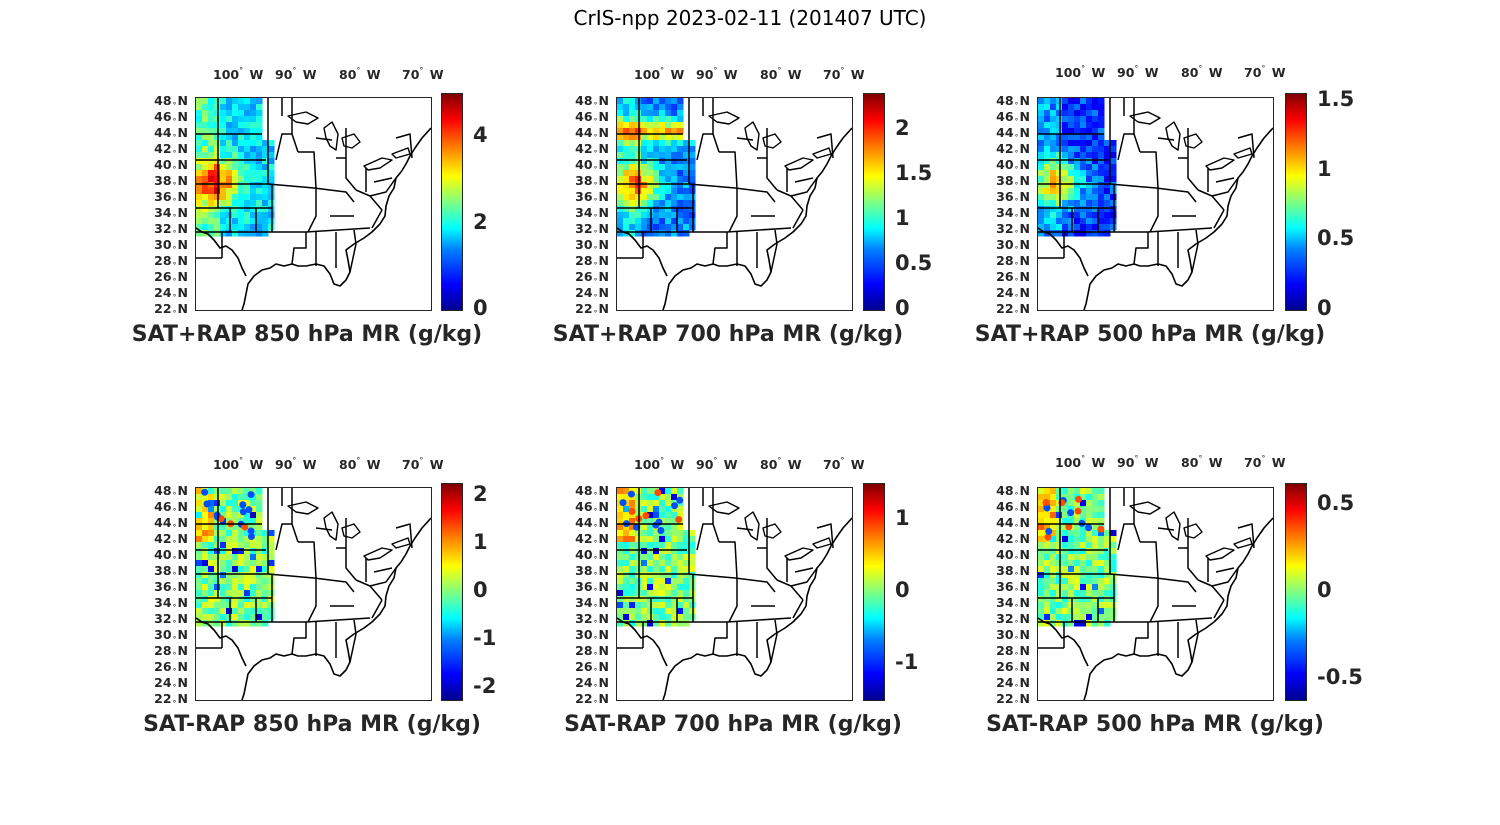 Image resolution: width=1500 pixels, height=825 pixels. I want to click on lat-label: 44°N, so click(167, 523).